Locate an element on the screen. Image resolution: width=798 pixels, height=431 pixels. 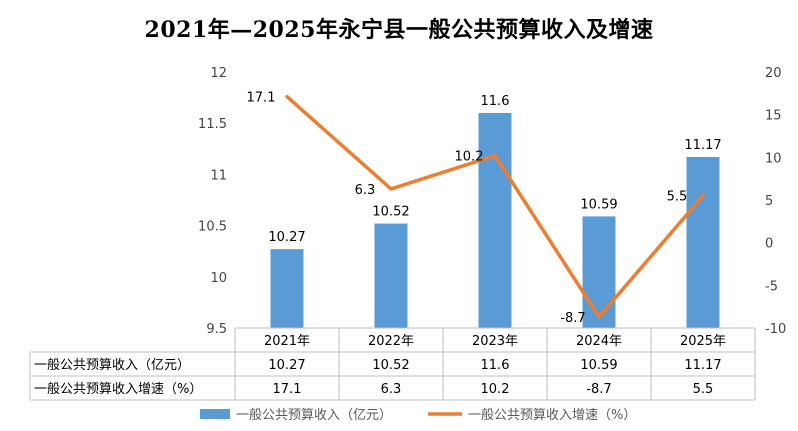
left-axis-tick-label: 11.5 is located at coordinates (212, 124).